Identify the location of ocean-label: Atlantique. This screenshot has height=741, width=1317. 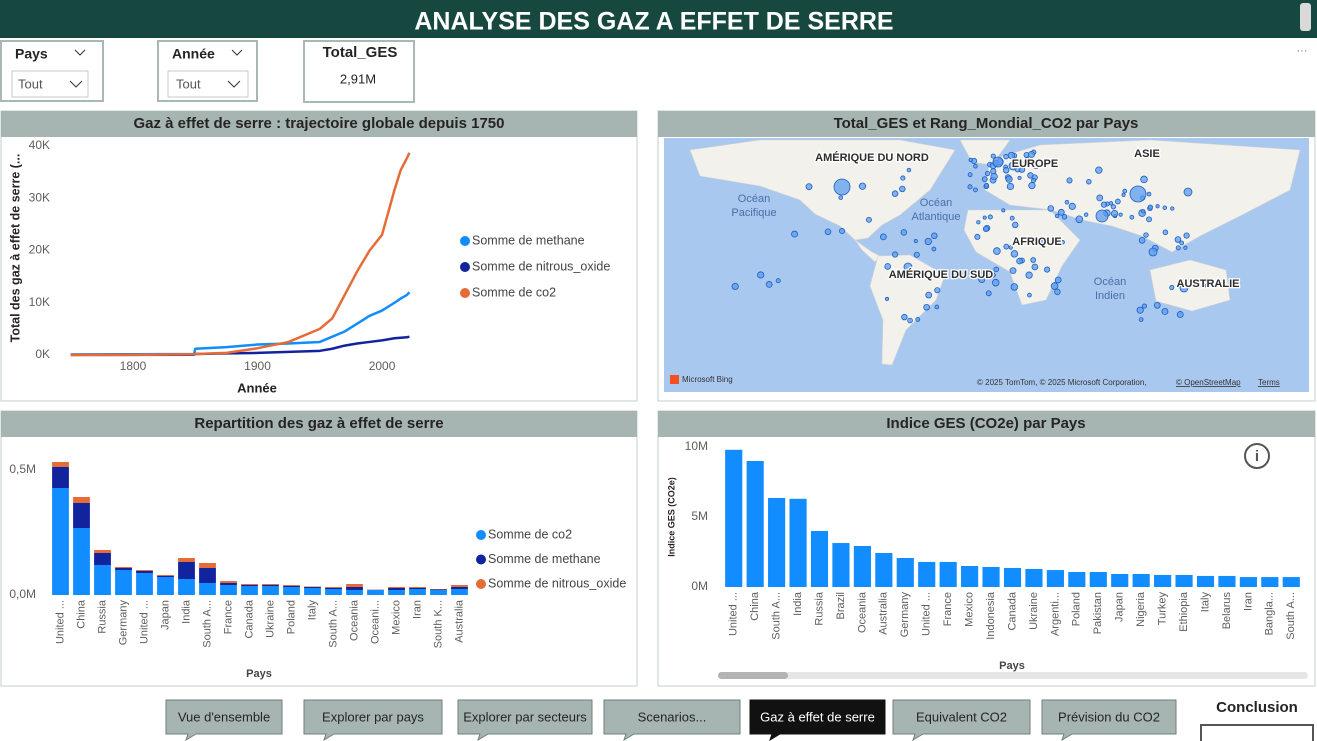
(936, 217).